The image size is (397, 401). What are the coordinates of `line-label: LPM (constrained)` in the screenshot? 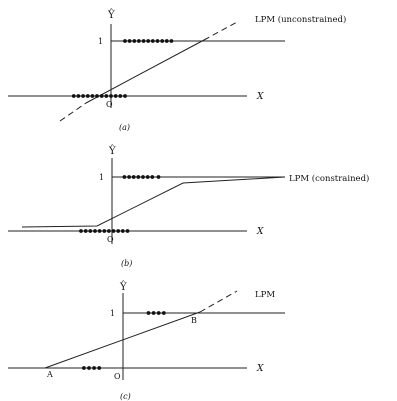 It's located at (329, 178).